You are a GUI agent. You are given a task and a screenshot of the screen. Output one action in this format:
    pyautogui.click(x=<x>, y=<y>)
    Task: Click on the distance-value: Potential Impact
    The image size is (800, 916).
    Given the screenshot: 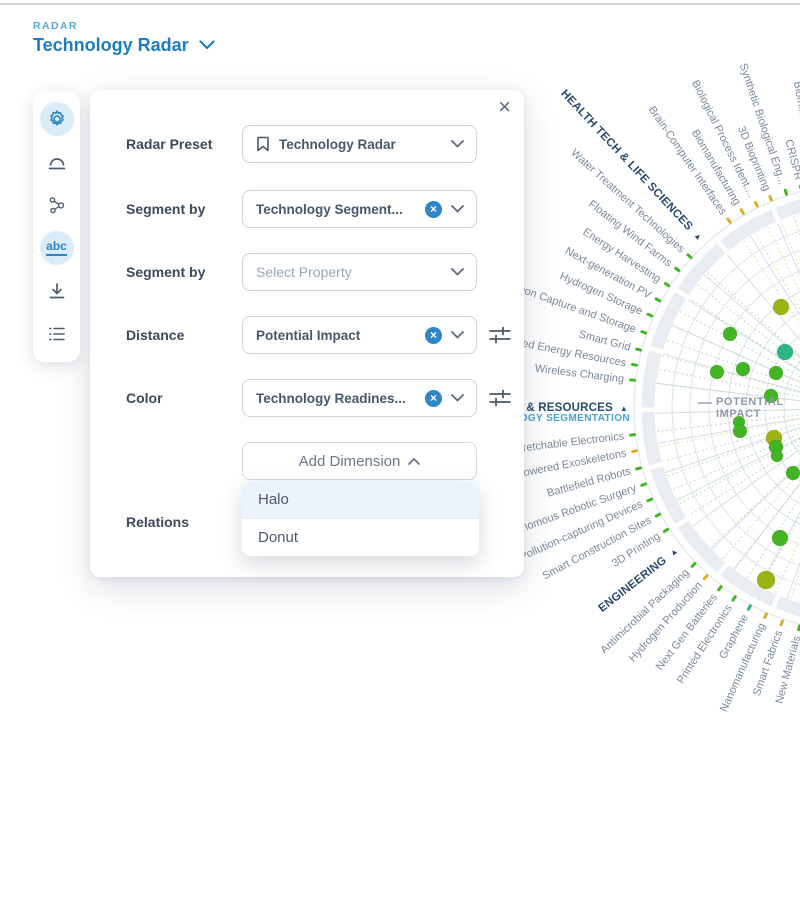 What is the action you would take?
    pyautogui.click(x=308, y=335)
    